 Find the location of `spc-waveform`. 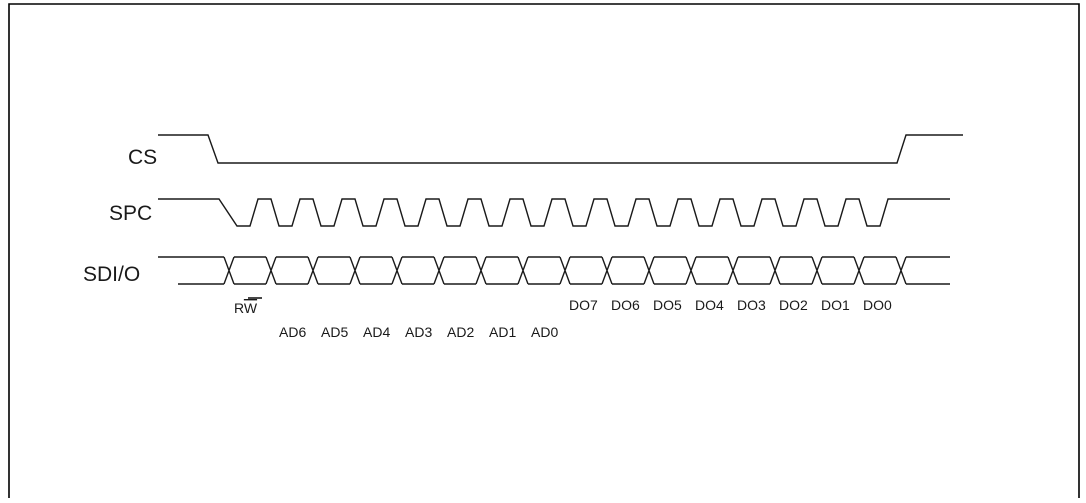

spc-waveform is located at coordinates (554, 212).